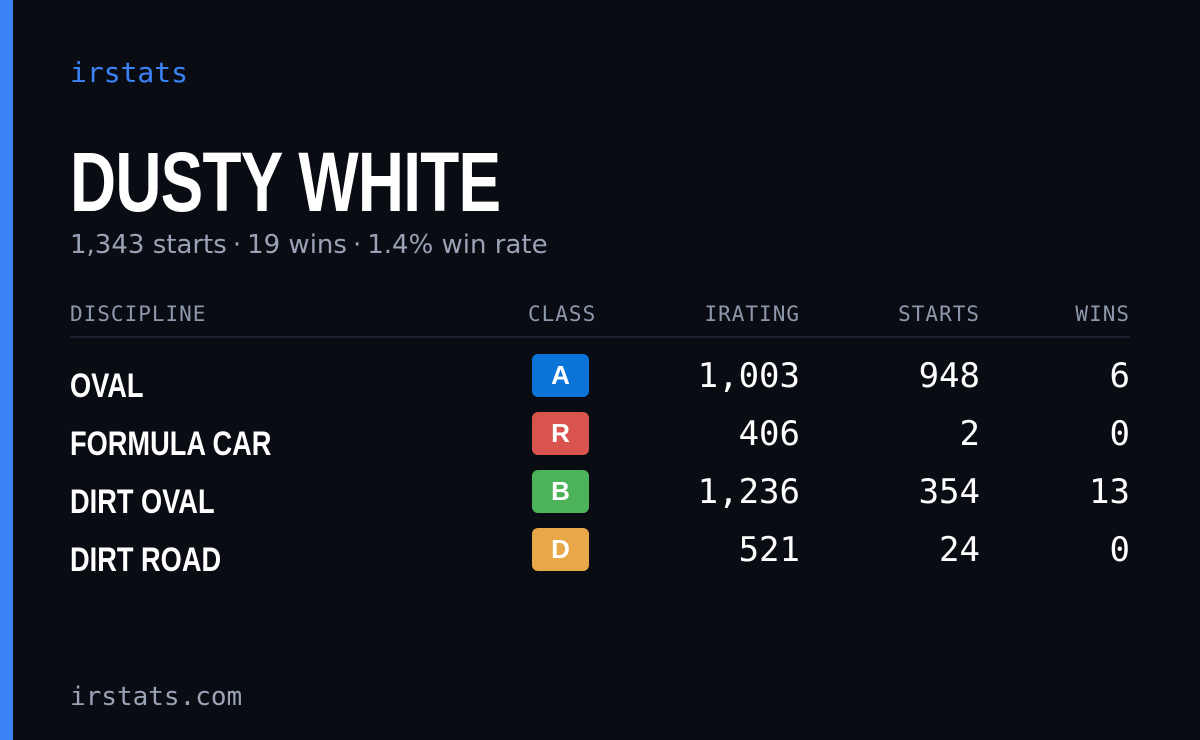  What do you see at coordinates (129, 72) in the screenshot?
I see `brand-logo-text: irstats` at bounding box center [129, 72].